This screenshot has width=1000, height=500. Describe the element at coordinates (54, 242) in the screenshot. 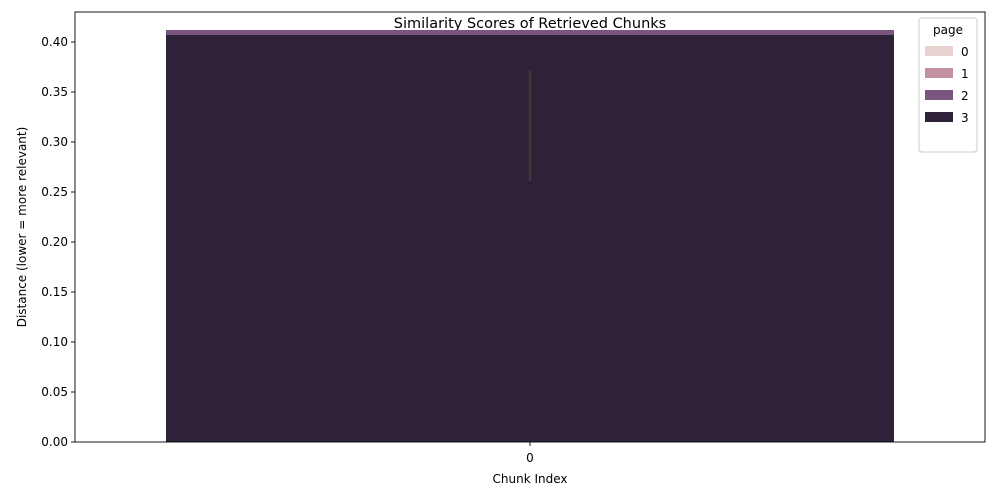

I see `y-tick-label: 0.20` at that location.